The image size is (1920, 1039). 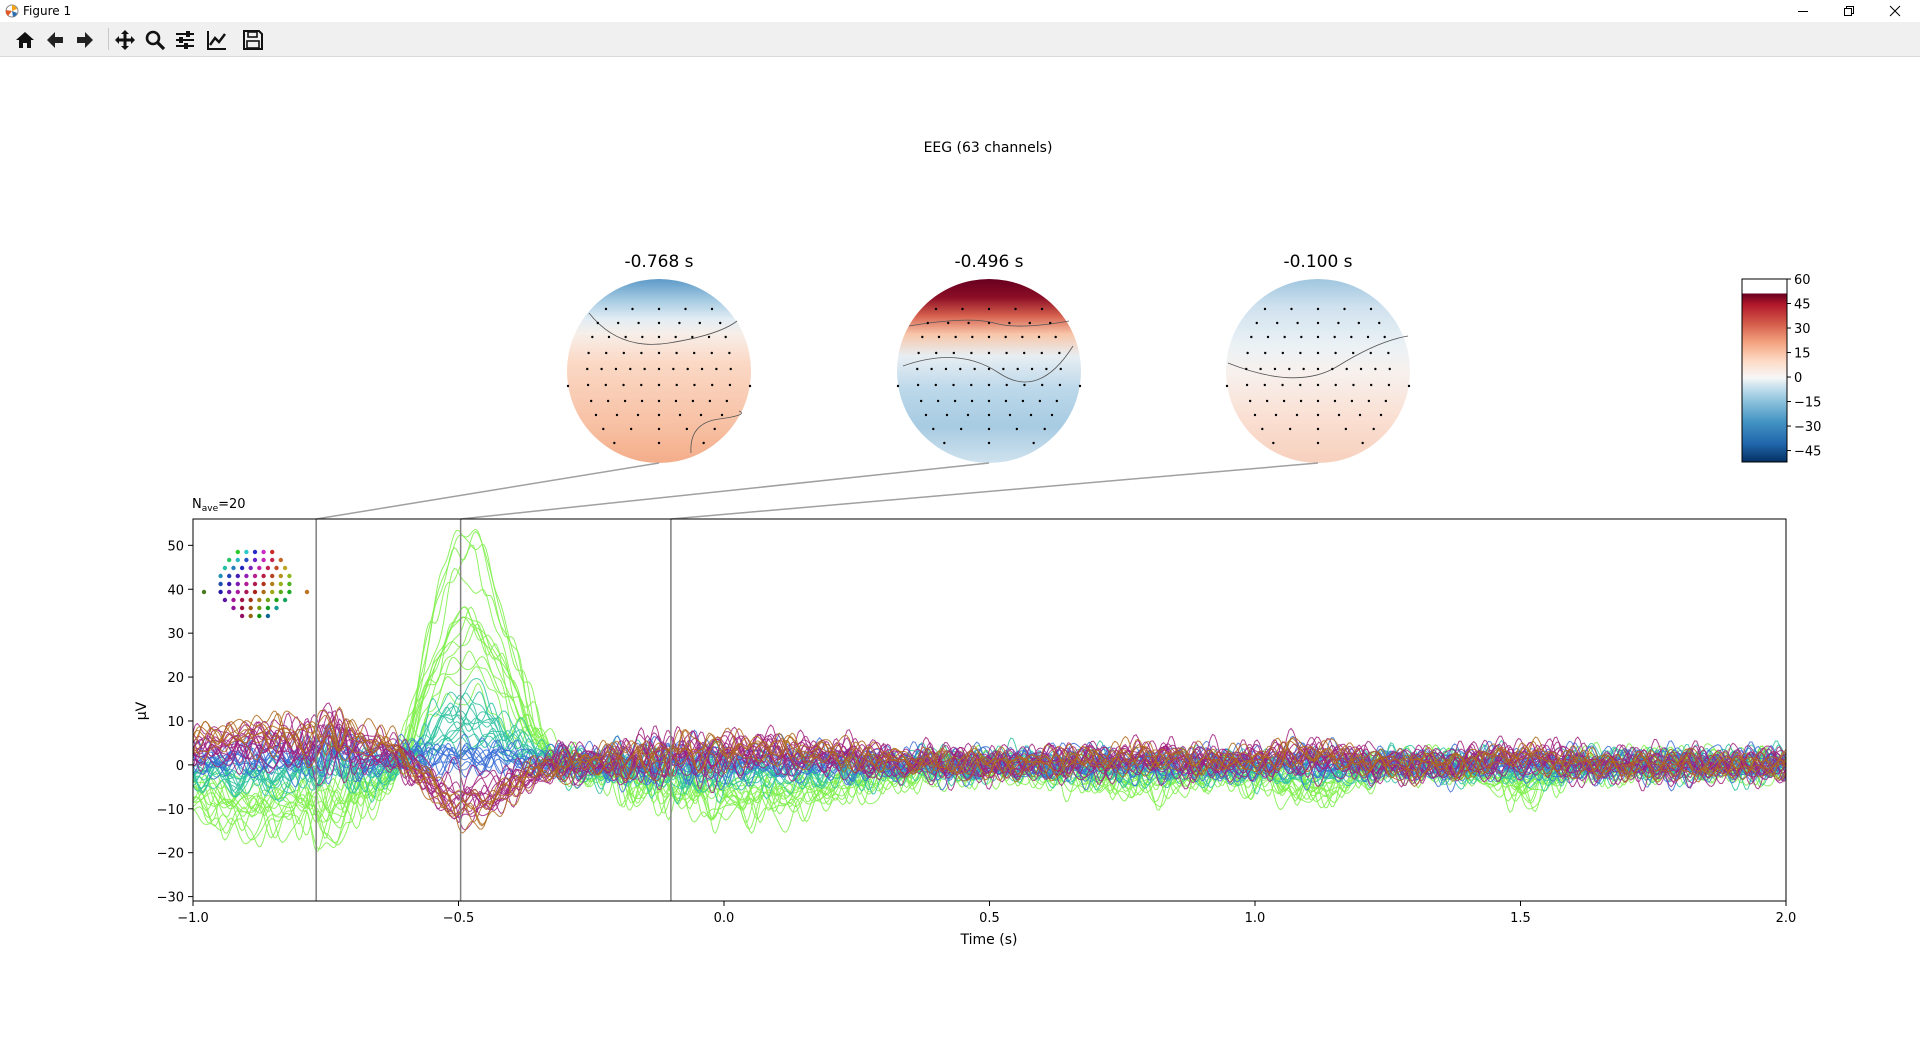 I want to click on y-tick-label: 20, so click(x=175, y=678).